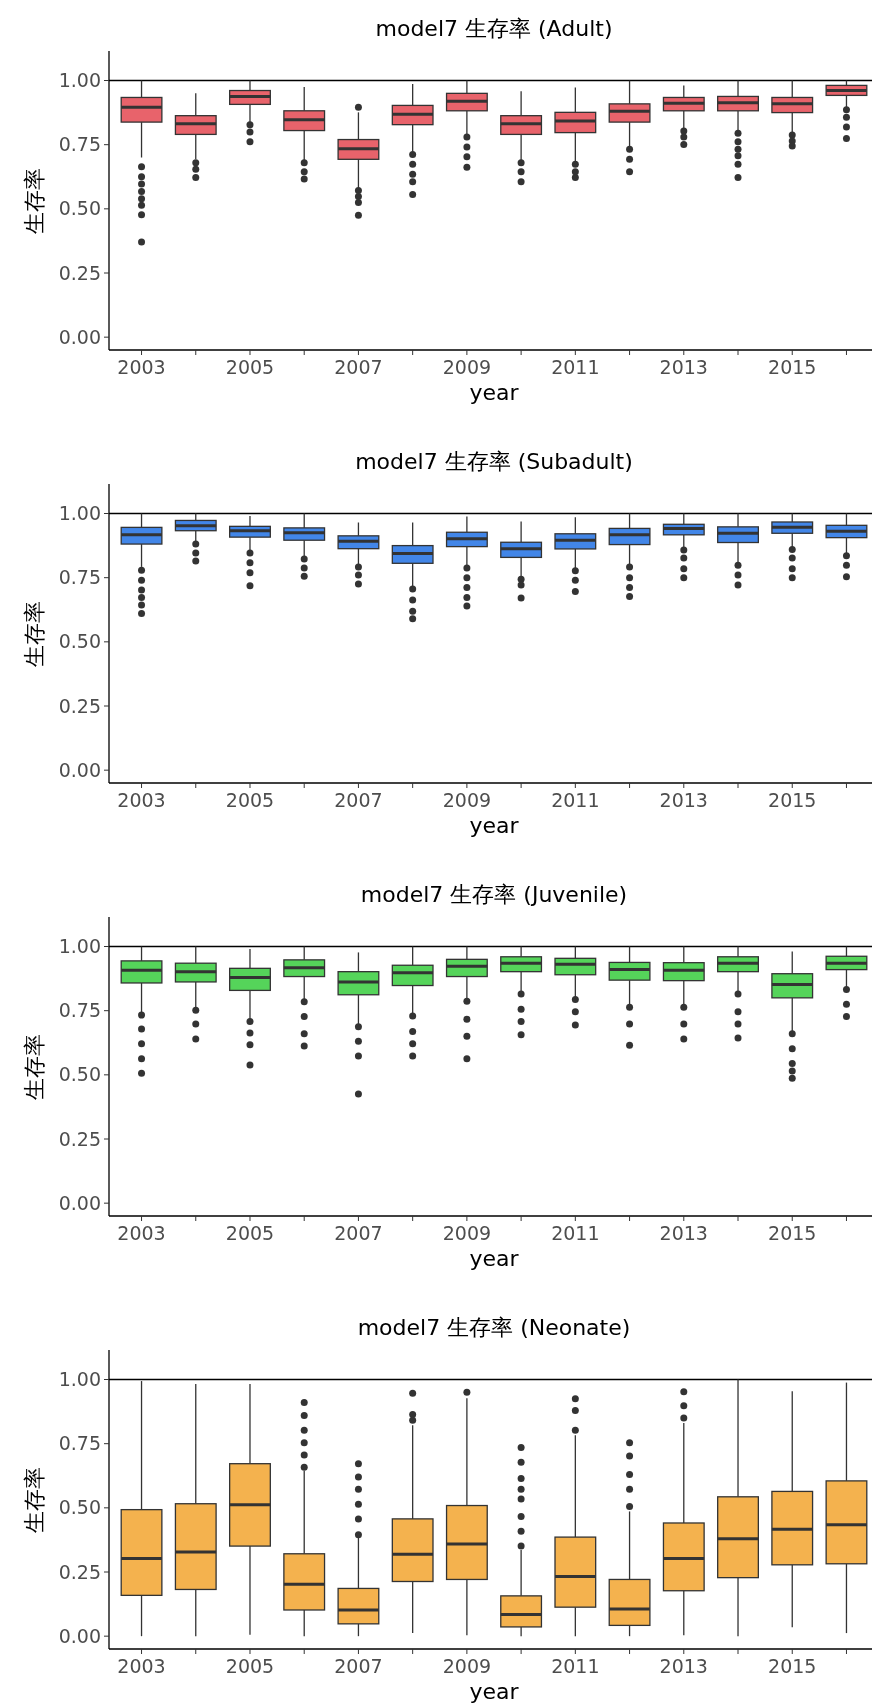  I want to click on chart-title: model7 生存率 (Neonate), so click(494, 1327).